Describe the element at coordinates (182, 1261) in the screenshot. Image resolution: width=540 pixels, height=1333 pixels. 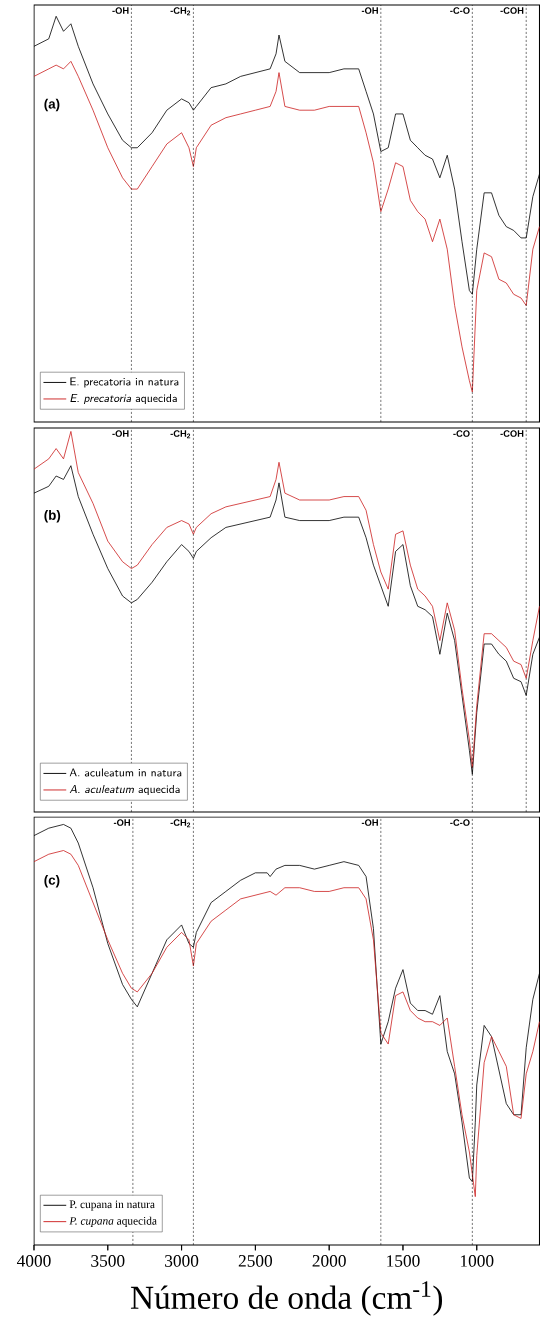
I see `x-tick-label: 3000` at that location.